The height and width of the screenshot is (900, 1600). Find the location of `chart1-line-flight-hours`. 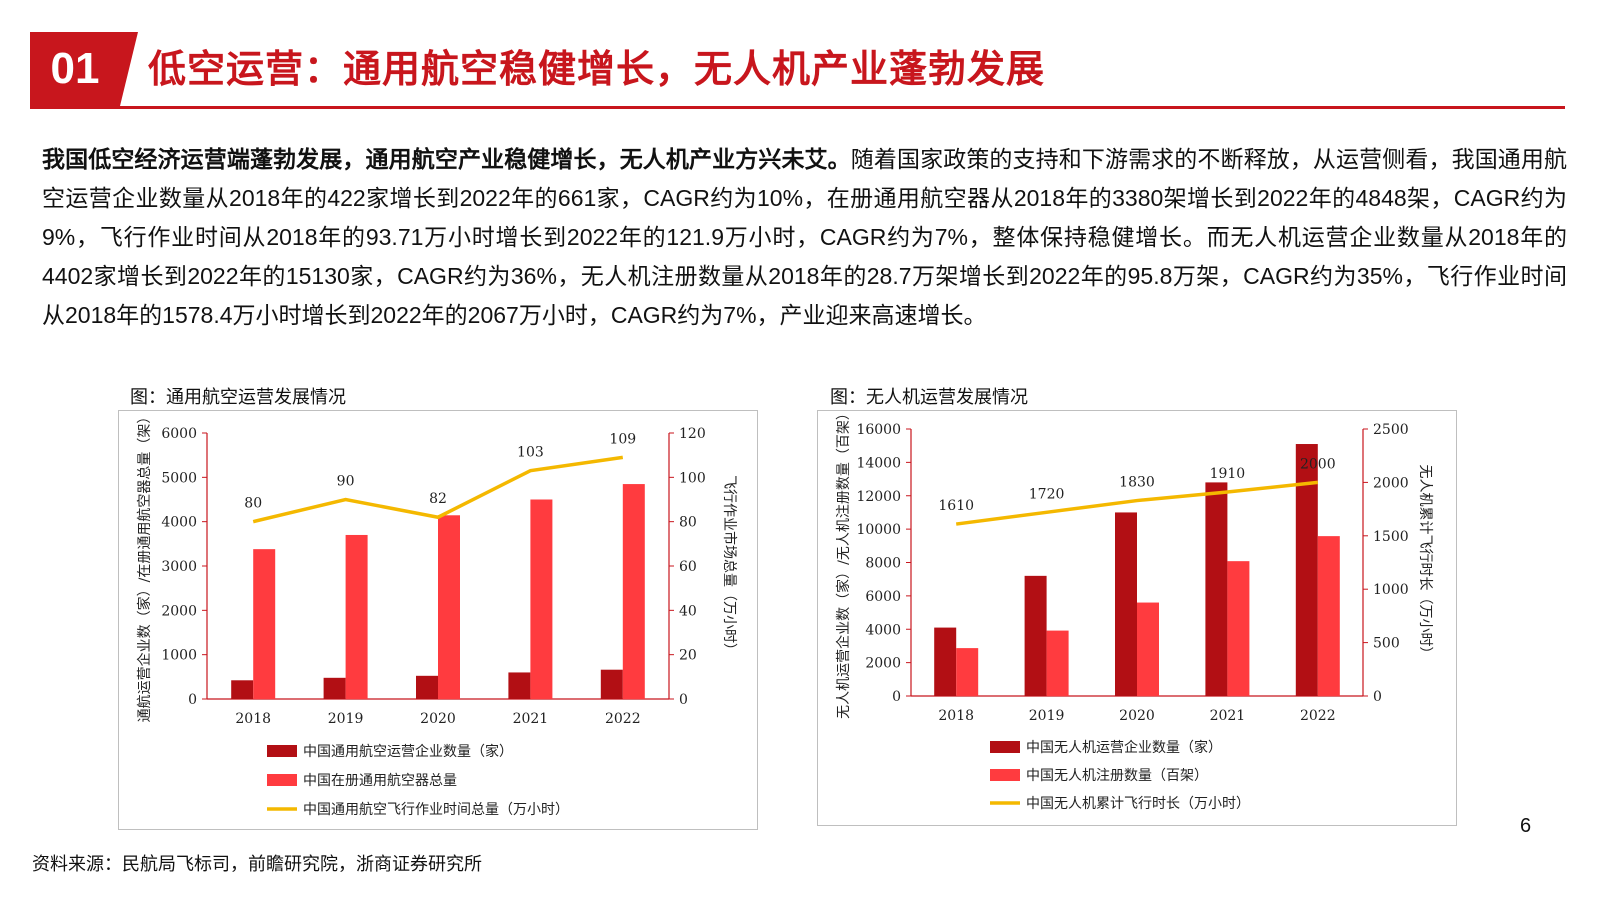

chart1-line-flight-hours is located at coordinates (438, 489).